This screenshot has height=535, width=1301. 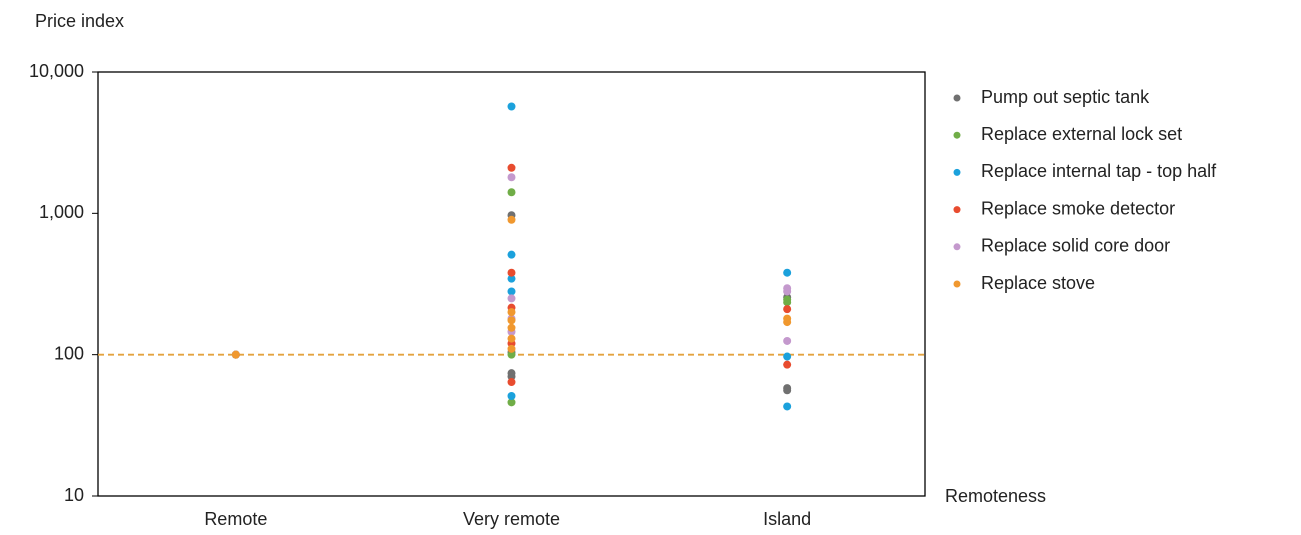 What do you see at coordinates (995, 496) in the screenshot?
I see `x-axis-label: Remoteness` at bounding box center [995, 496].